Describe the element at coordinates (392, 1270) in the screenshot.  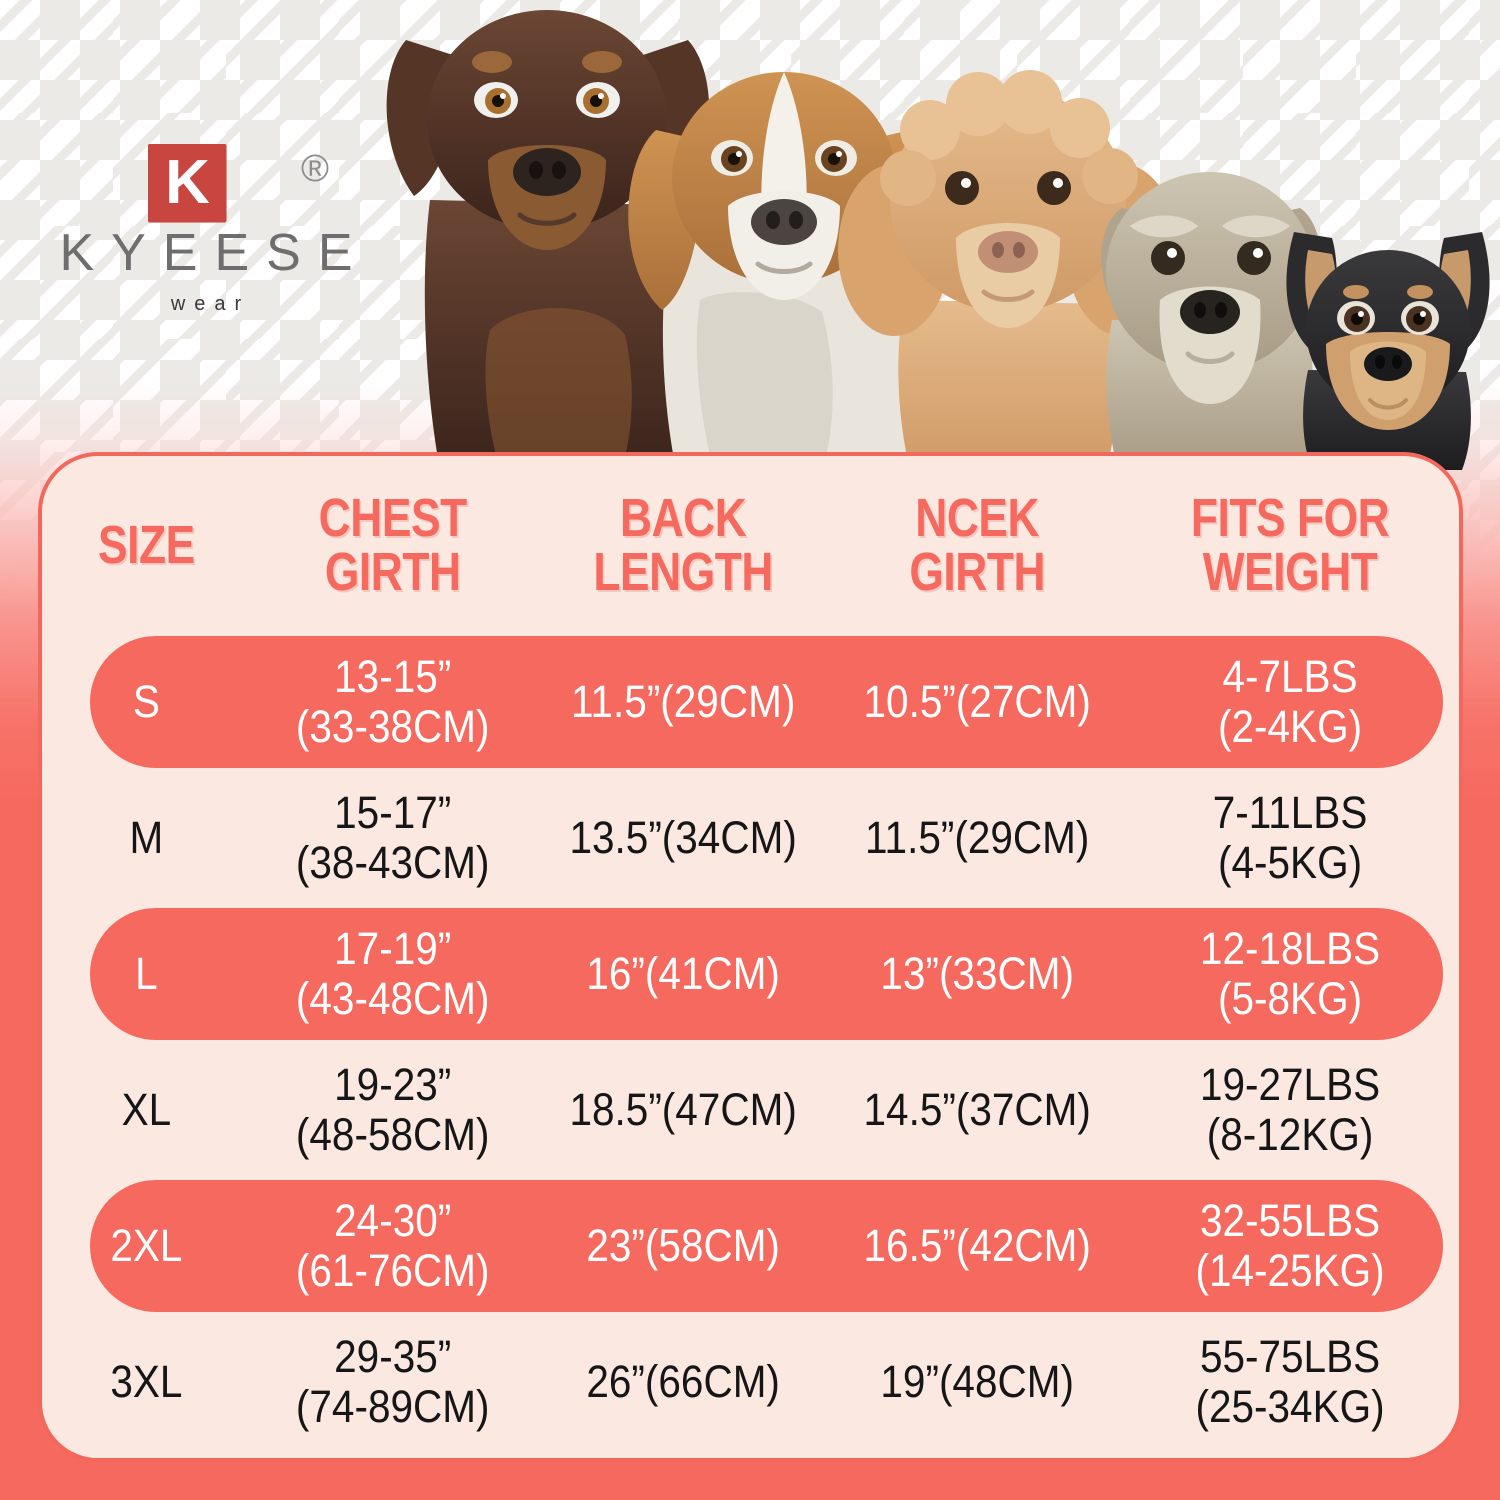
I see `chest-girth-cm: (61-76CM)` at that location.